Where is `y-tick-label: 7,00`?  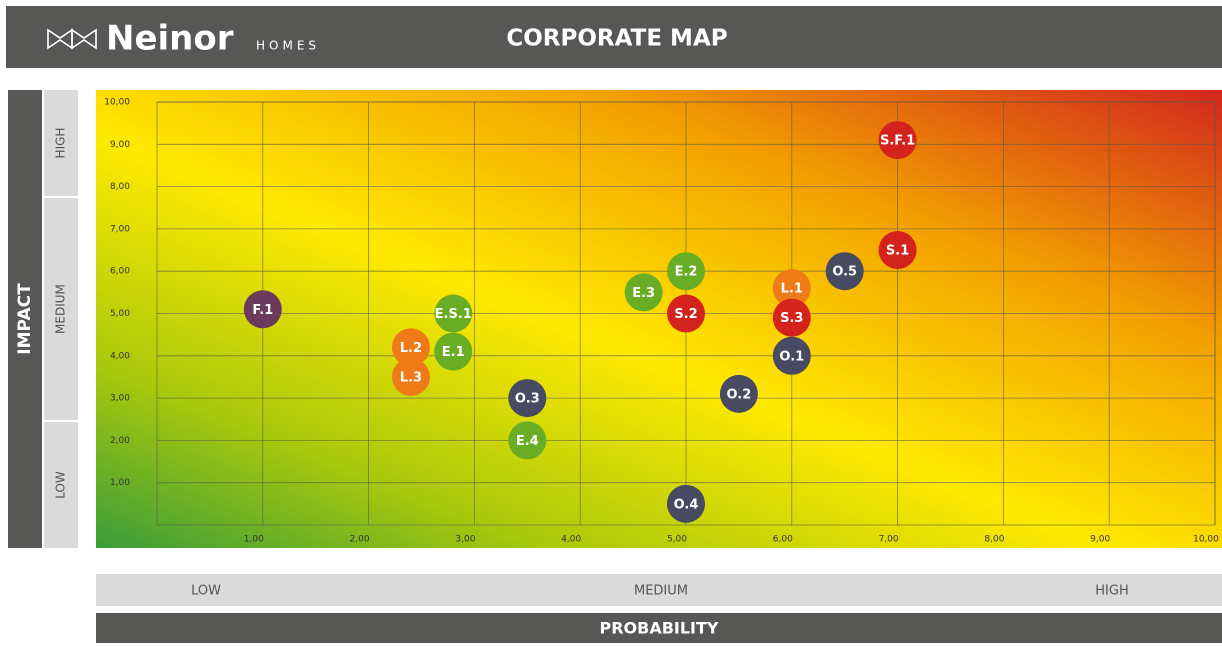 y-tick-label: 7,00 is located at coordinates (120, 229).